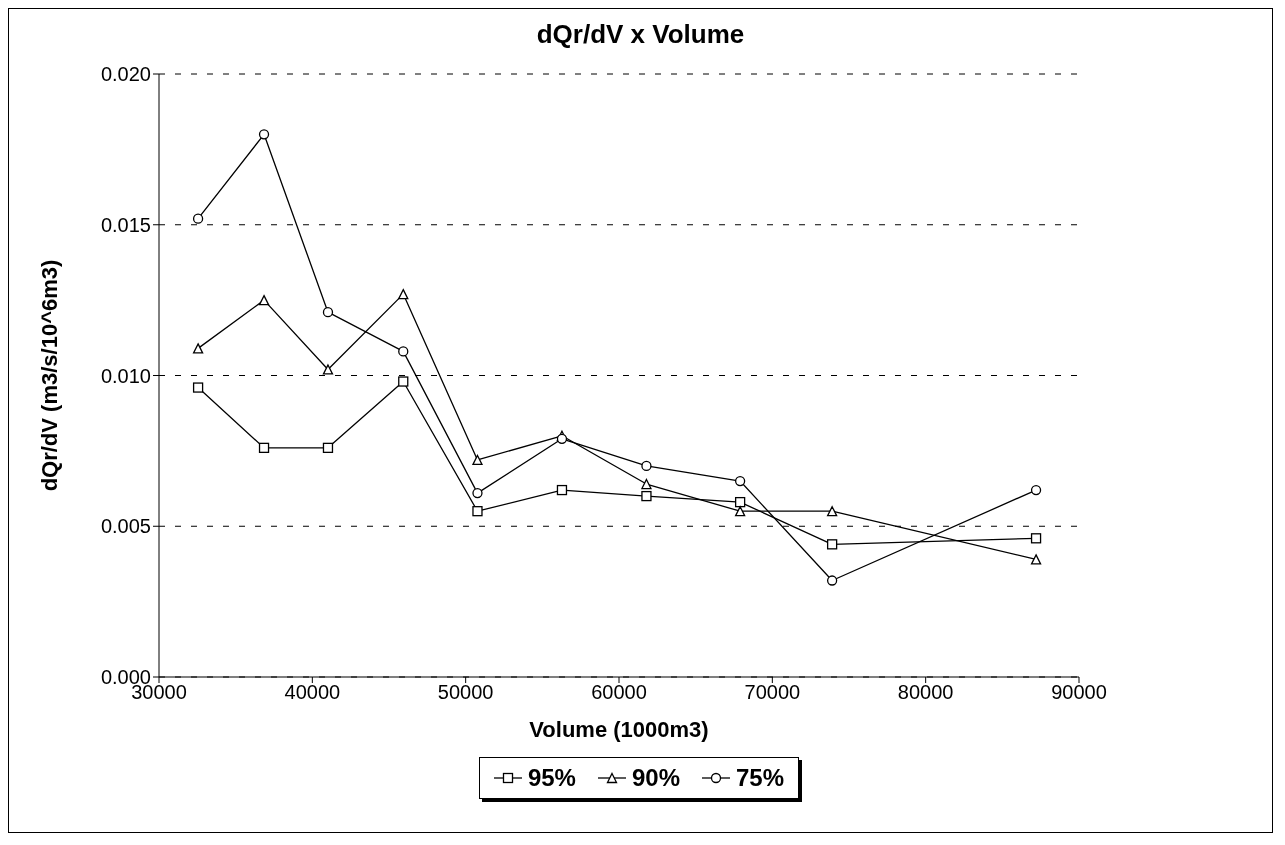 The width and height of the screenshot is (1285, 845). Describe the element at coordinates (619, 729) in the screenshot. I see `x-axis-title: Volume (1000m3)` at that location.